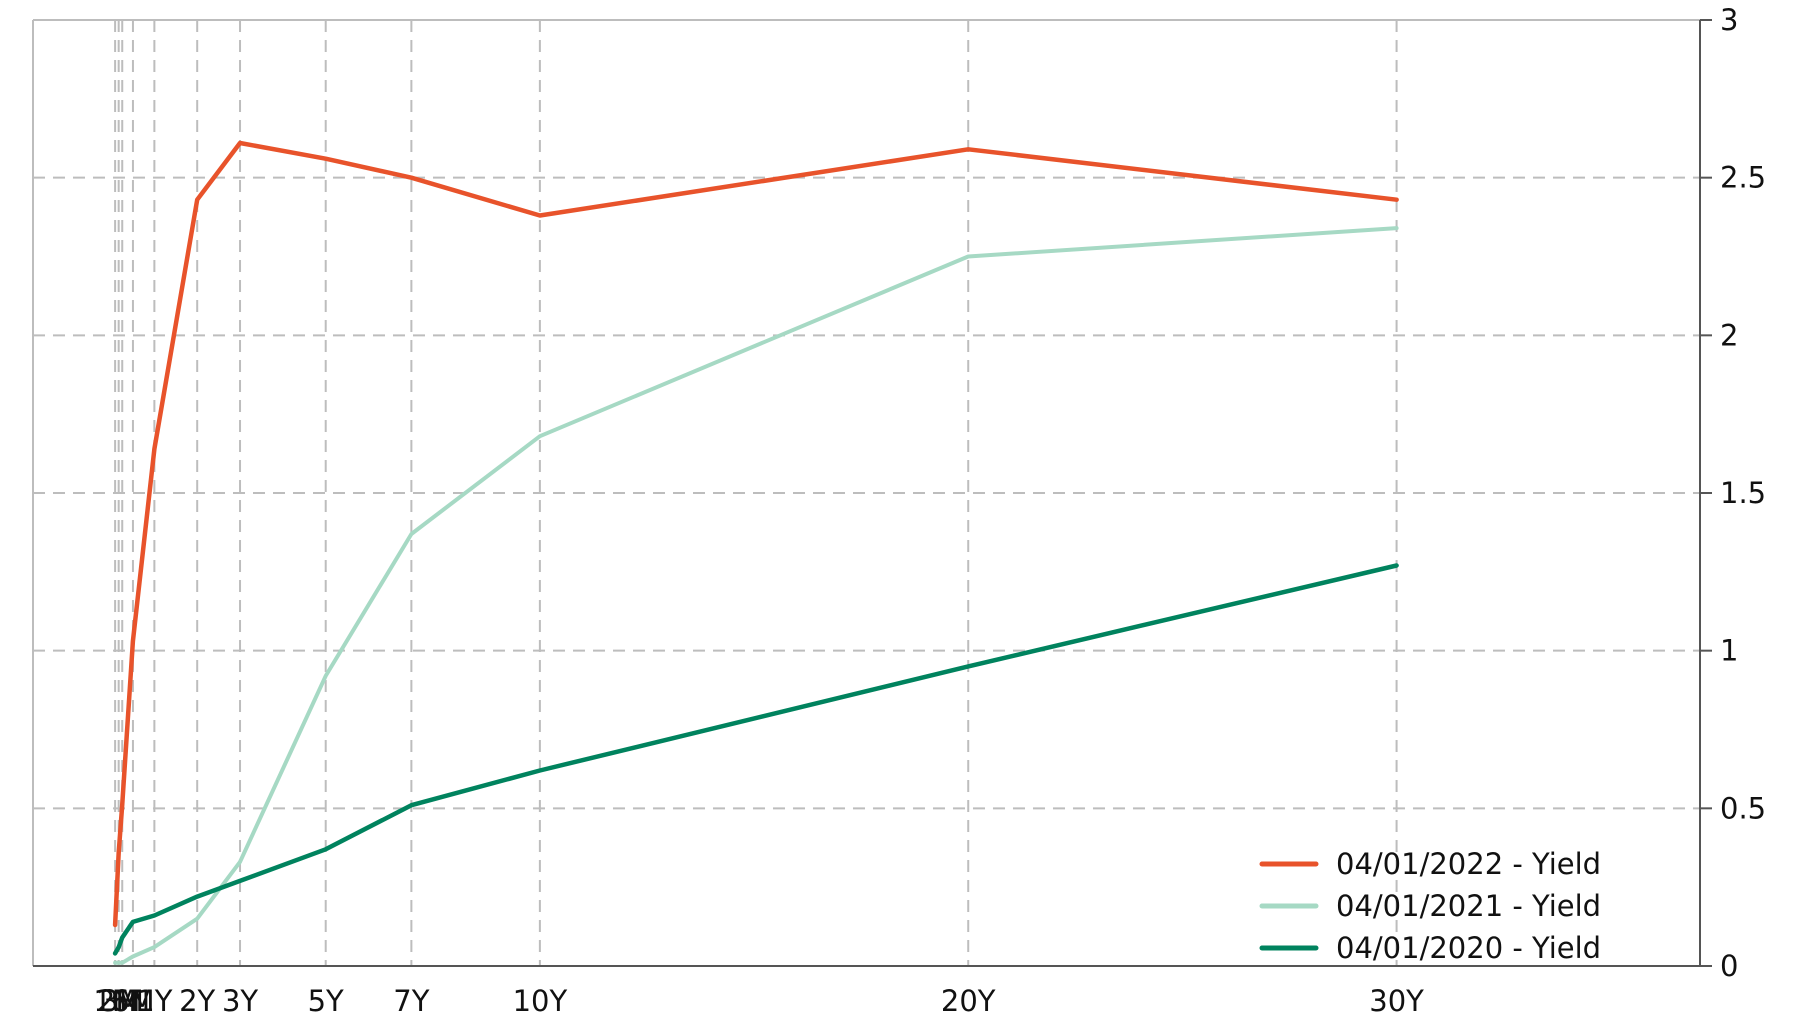 This screenshot has width=1794, height=1034. Describe the element at coordinates (1729, 20) in the screenshot. I see `y-tick-label: 3` at that location.